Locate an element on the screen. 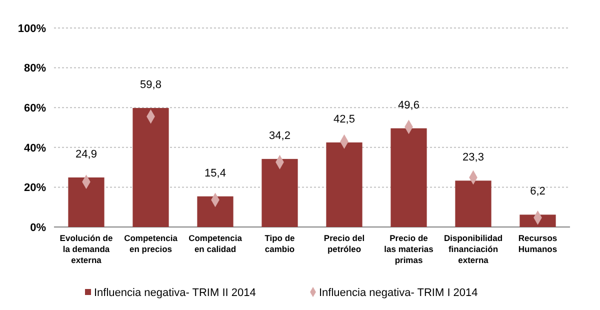 The image size is (600, 310). y-tick-label: 40% is located at coordinates (35, 148).